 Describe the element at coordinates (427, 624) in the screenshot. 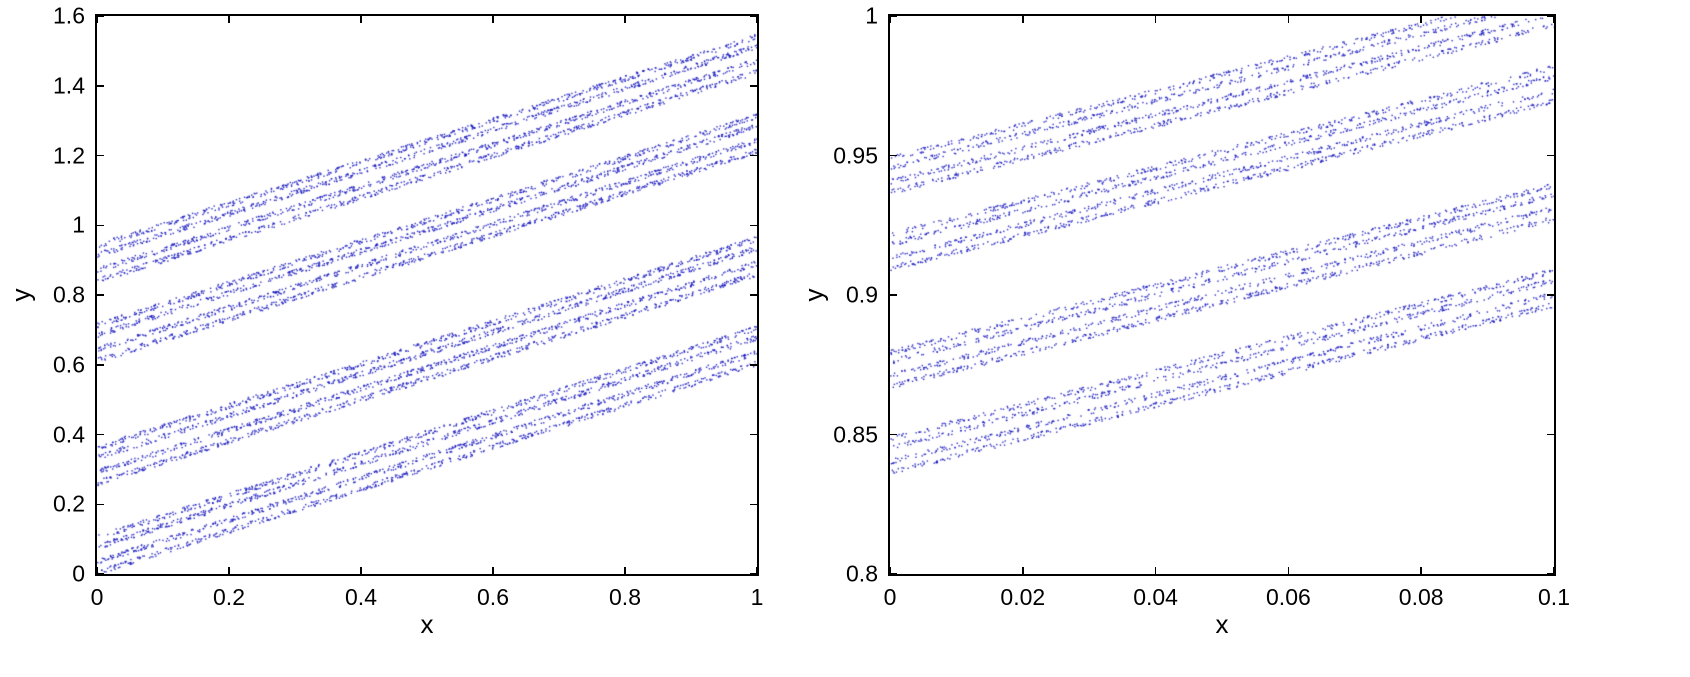

I see `left-x-axis-label: x` at that location.